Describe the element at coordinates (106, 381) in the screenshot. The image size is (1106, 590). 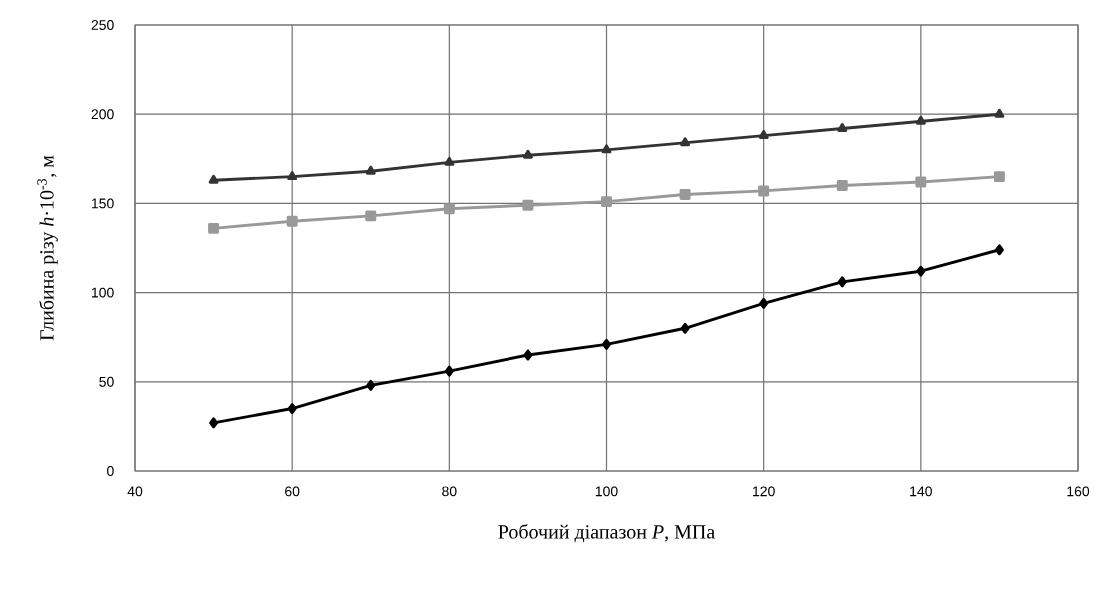
I see `y-tick-label: 50` at that location.